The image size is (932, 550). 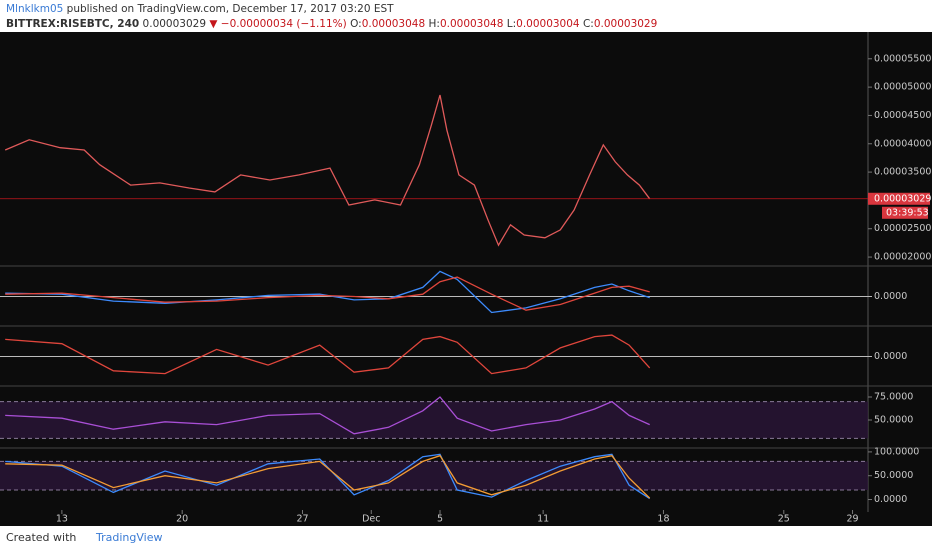 What do you see at coordinates (129, 537) in the screenshot?
I see `brand: TradingView` at bounding box center [129, 537].